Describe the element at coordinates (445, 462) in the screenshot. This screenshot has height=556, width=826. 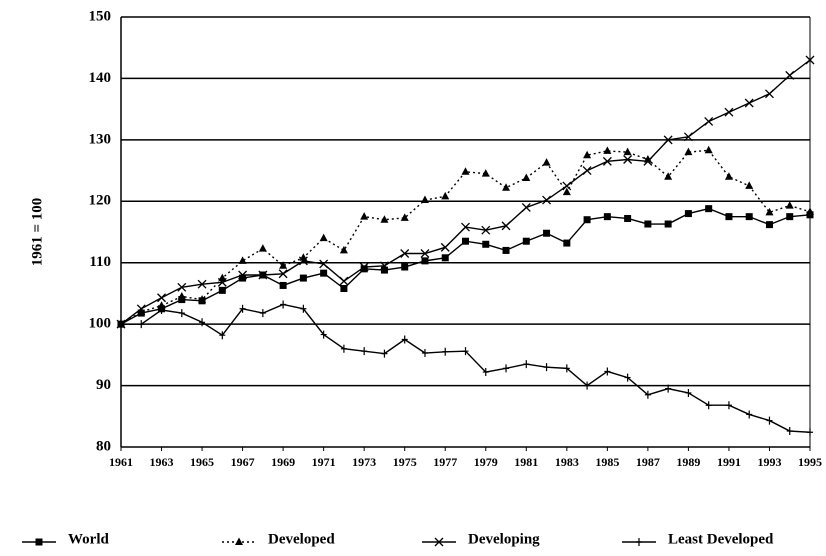
I see `x-tick-label: 1977` at that location.